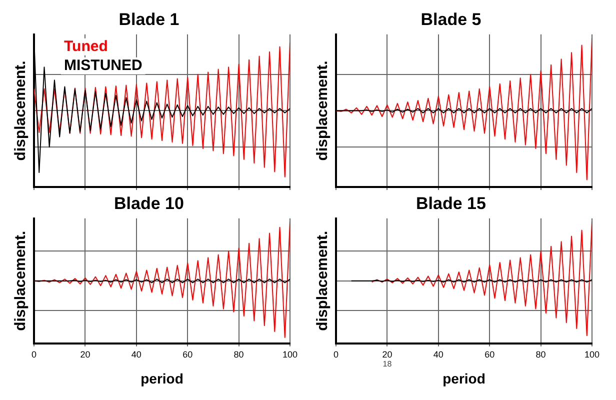 The height and width of the screenshot is (400, 616). Describe the element at coordinates (149, 203) in the screenshot. I see `chart-title: Blade 10` at that location.